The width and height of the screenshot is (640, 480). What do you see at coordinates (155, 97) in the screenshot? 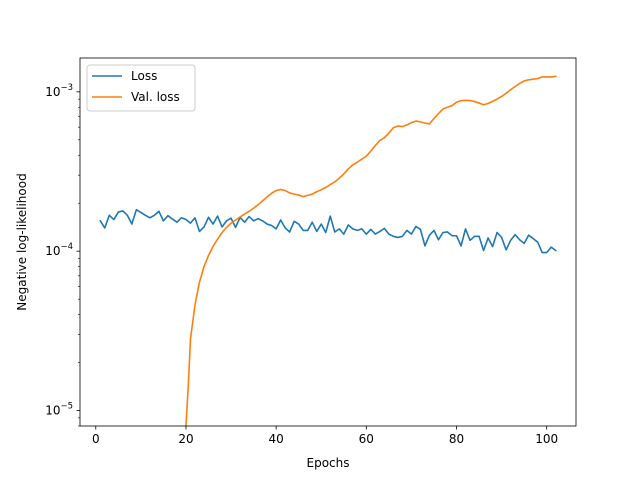
I see `legend-label-val-loss: Val. loss` at bounding box center [155, 97].